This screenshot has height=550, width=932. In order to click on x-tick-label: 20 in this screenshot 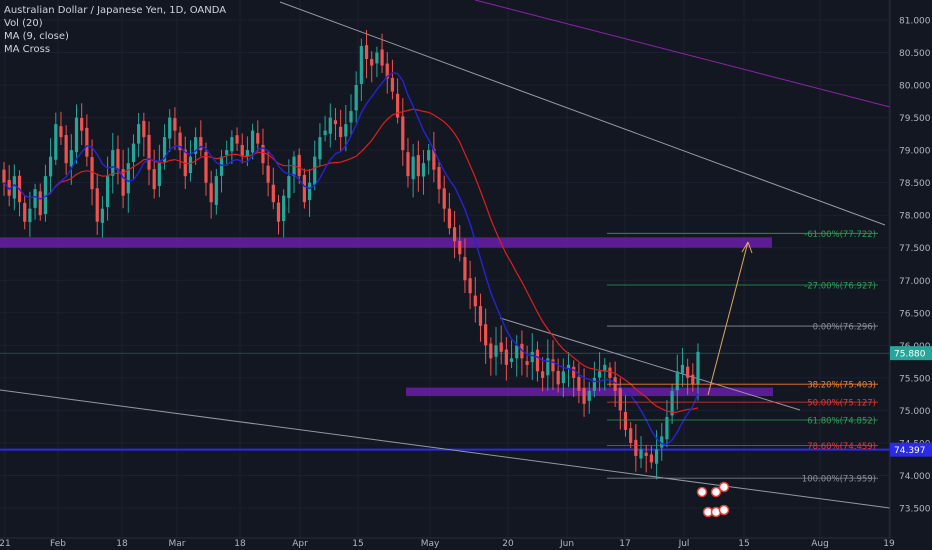, I will do `click(508, 544)`.